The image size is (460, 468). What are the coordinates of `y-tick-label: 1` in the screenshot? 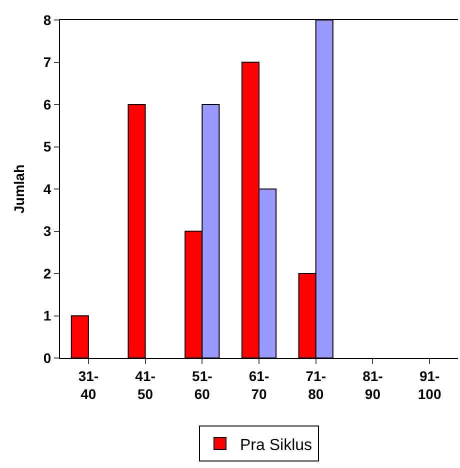 It's located at (47, 316).